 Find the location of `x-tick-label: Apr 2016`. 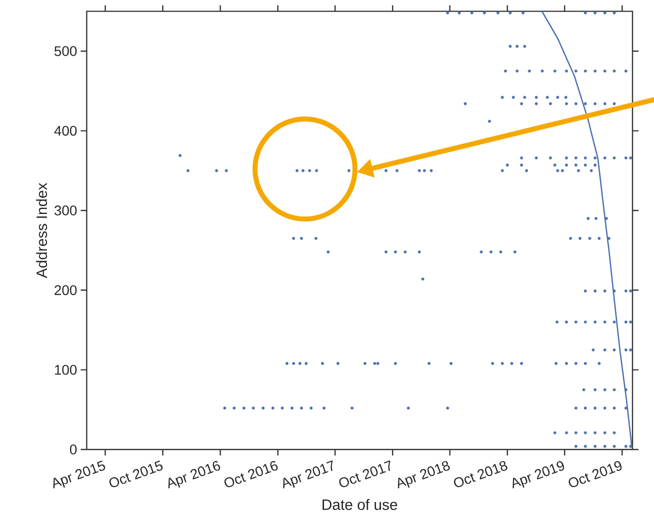

x-tick-label: Apr 2016 is located at coordinates (194, 475).